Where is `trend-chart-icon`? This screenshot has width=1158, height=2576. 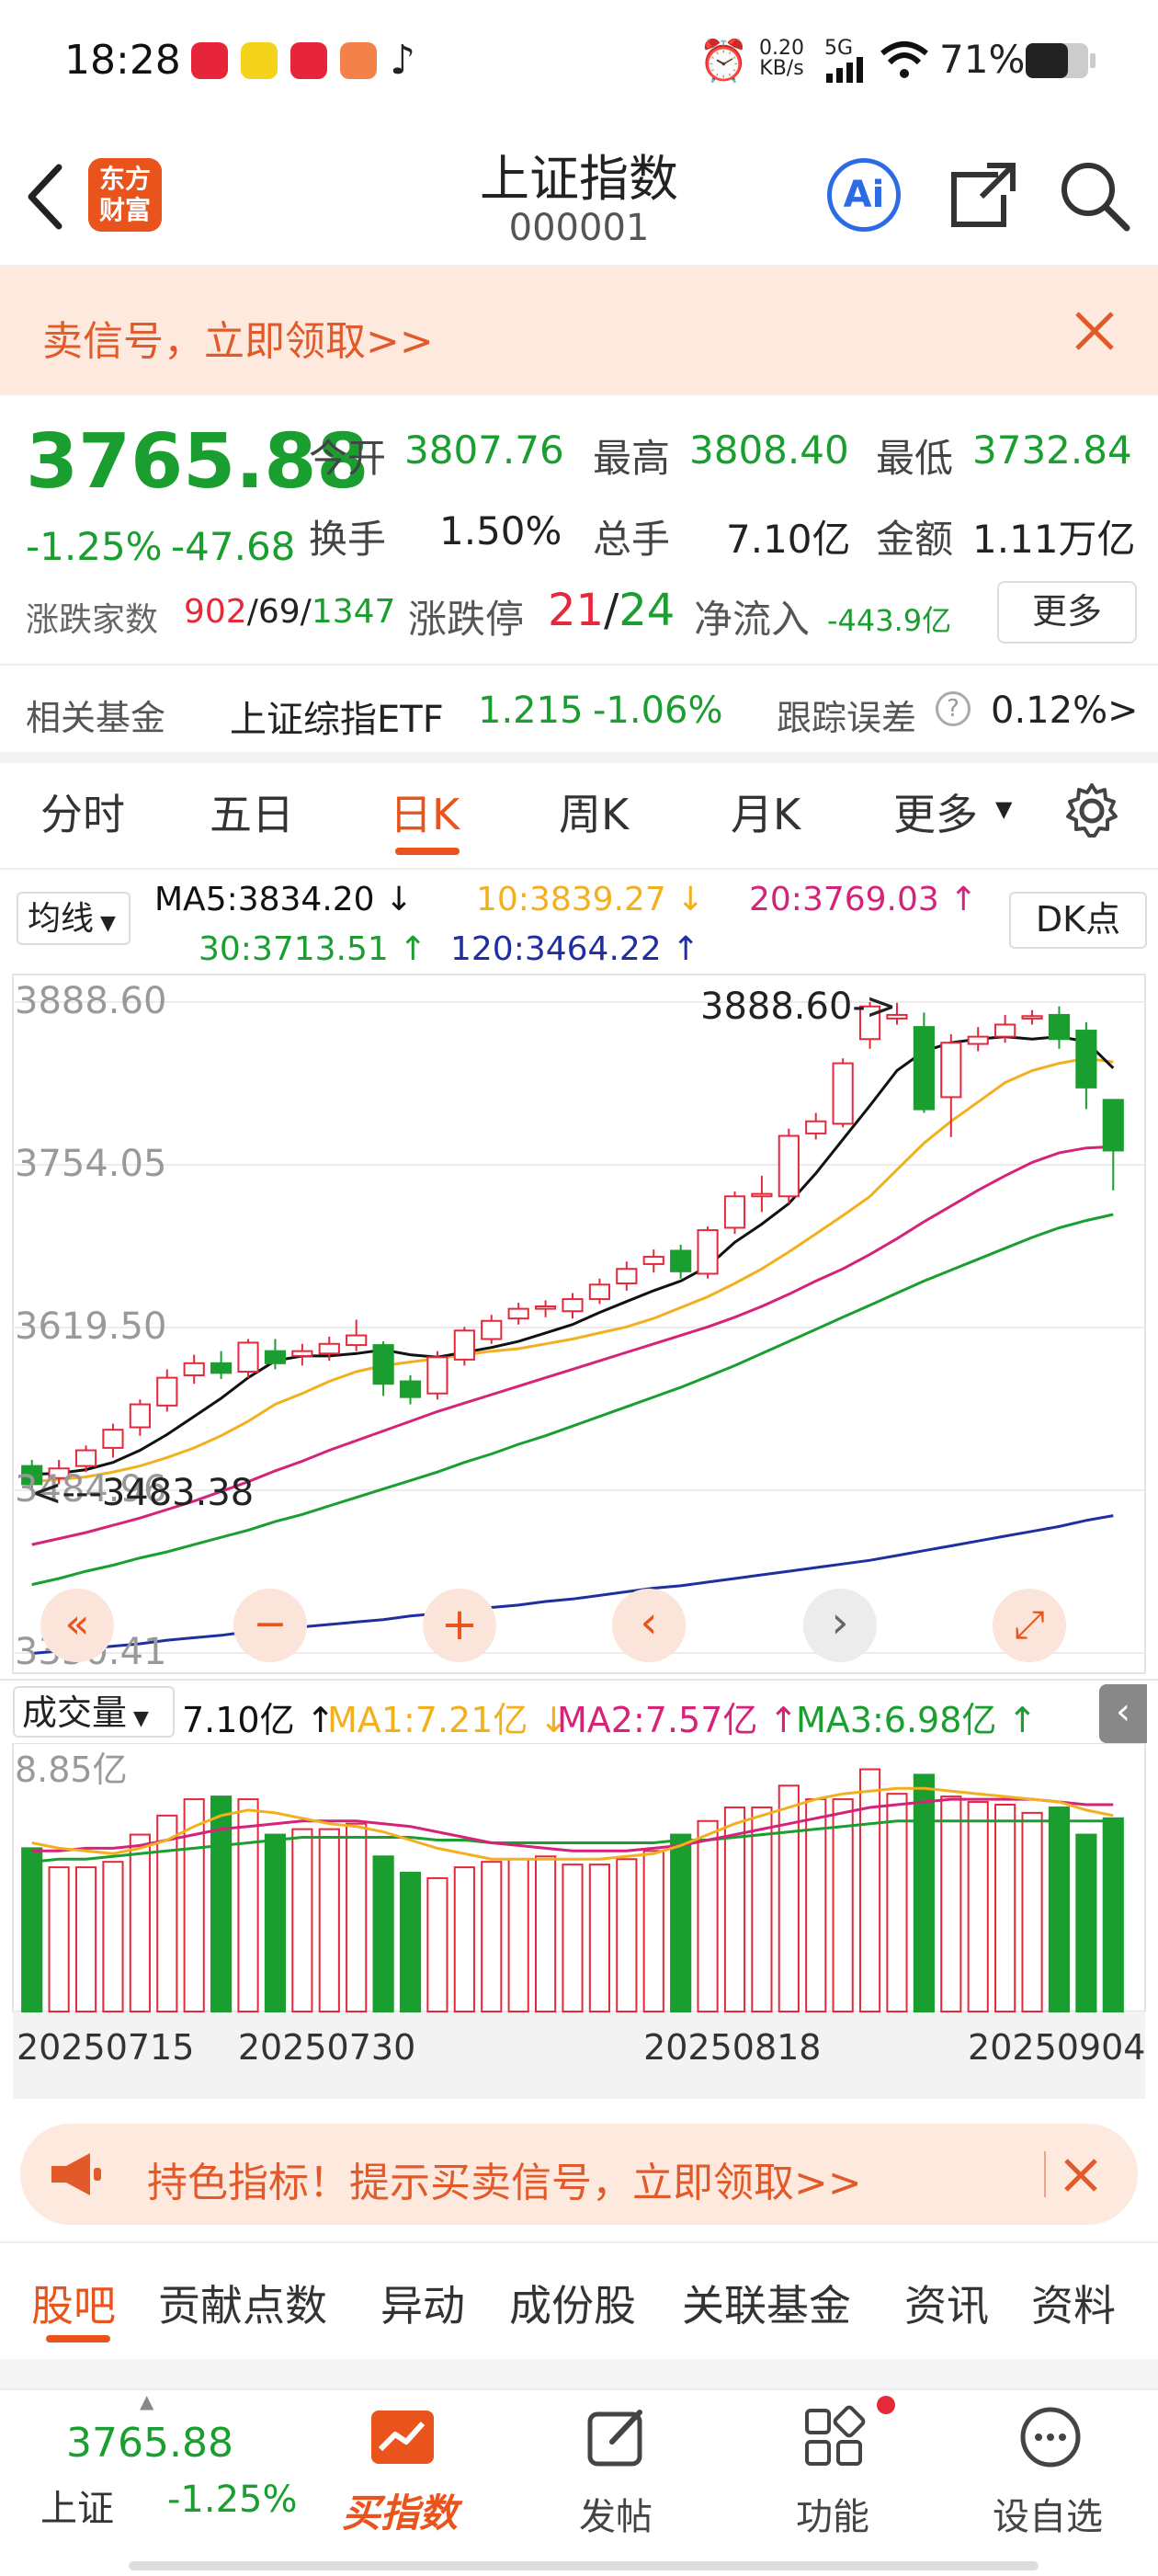 trend-chart-icon is located at coordinates (402, 2437).